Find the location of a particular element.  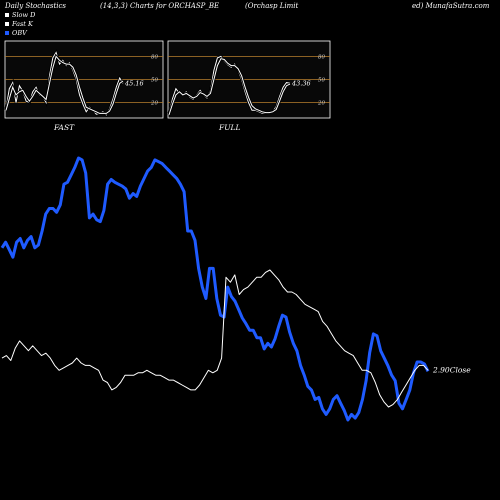

legend-item-obv: OBV is located at coordinates (16, 33).